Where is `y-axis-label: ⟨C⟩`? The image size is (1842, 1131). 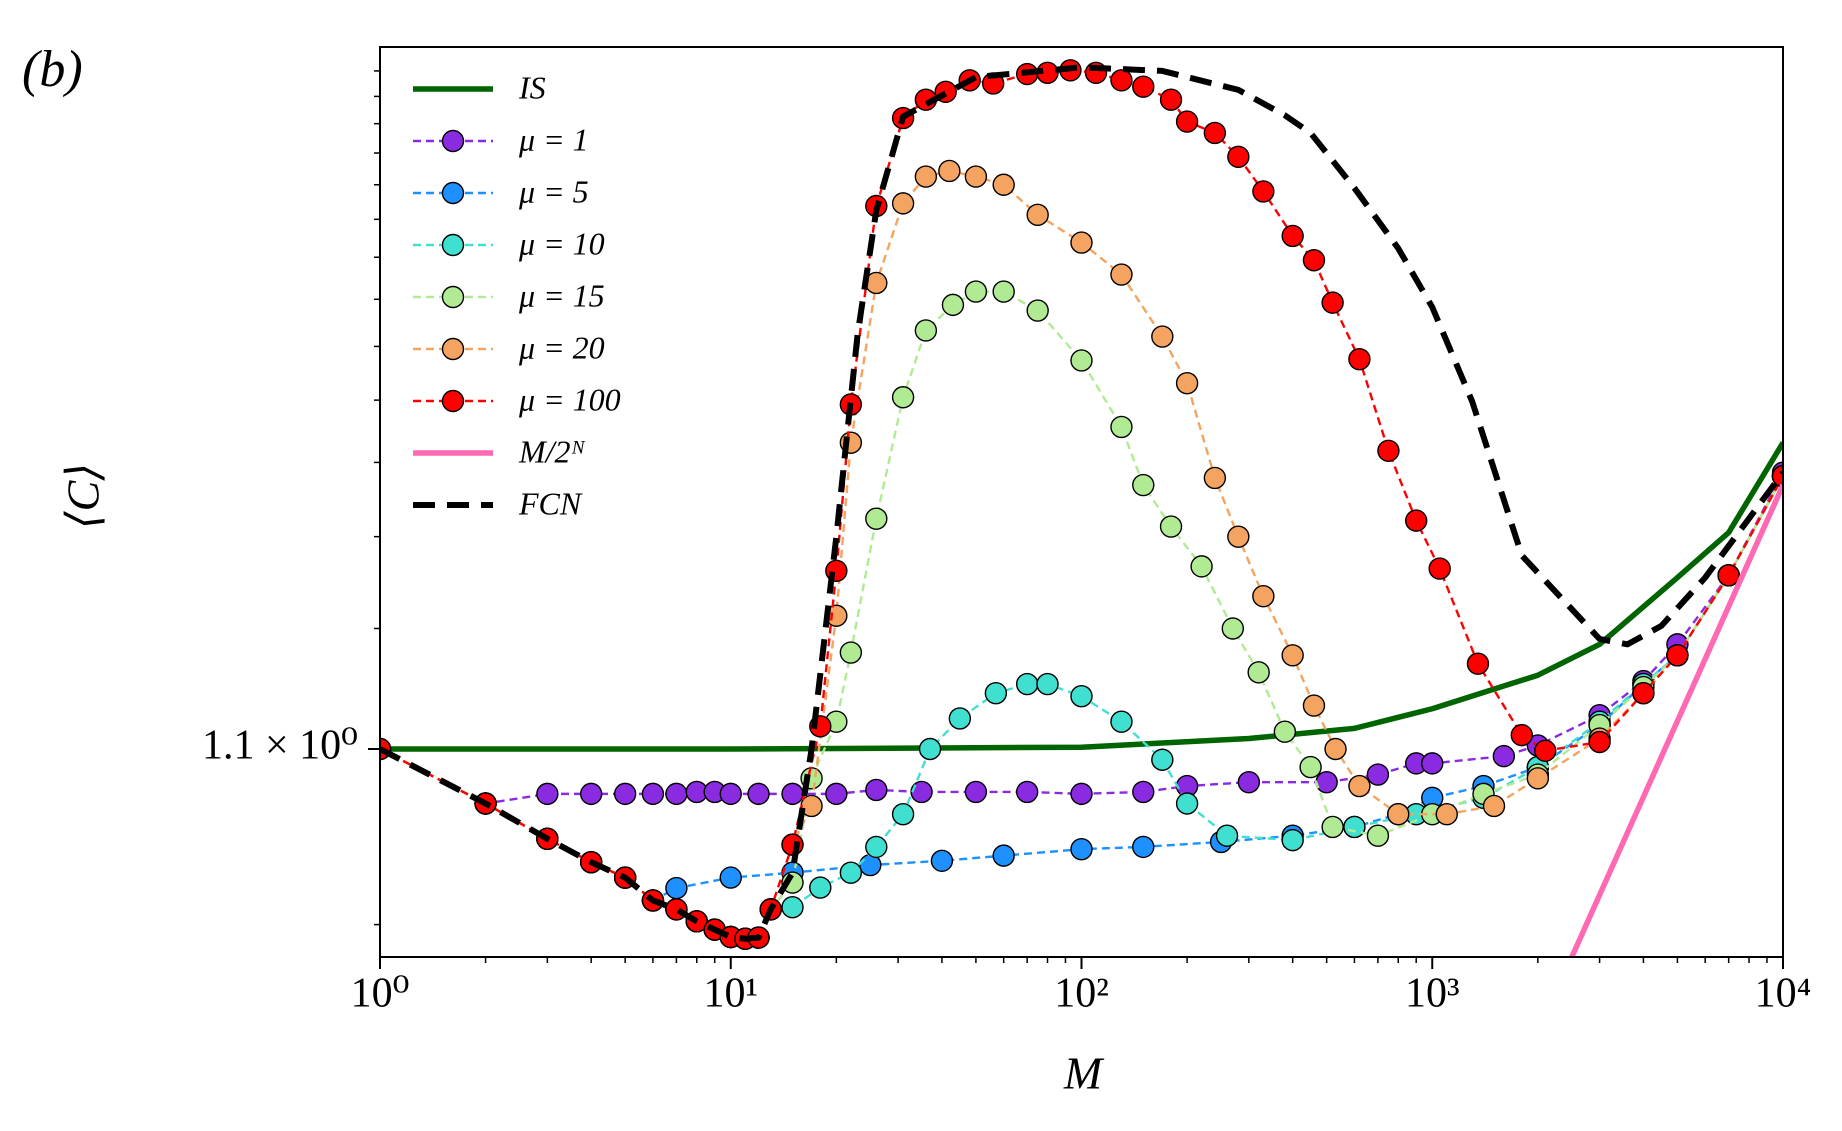 y-axis-label: ⟨C⟩ is located at coordinates (83, 496).